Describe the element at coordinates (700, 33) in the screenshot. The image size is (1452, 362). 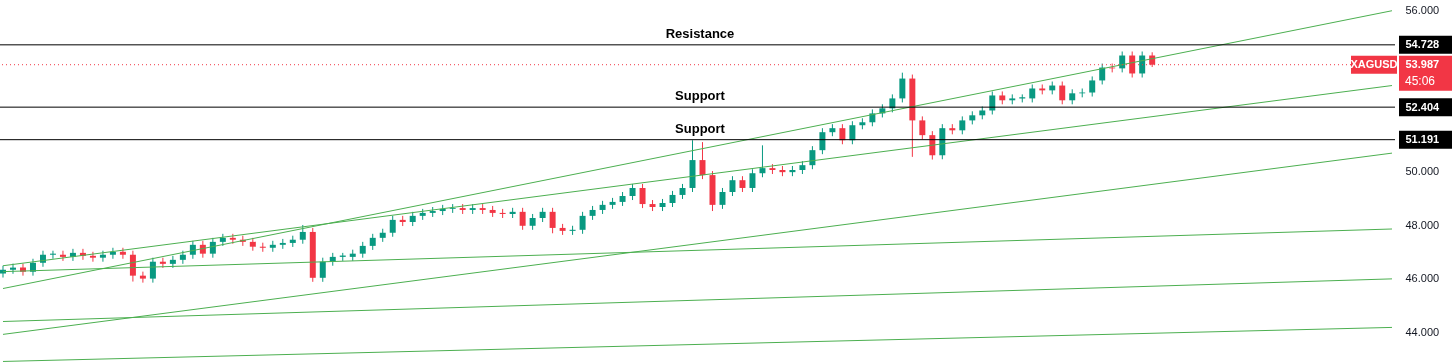
I see `ref-line-label: Resistance` at that location.